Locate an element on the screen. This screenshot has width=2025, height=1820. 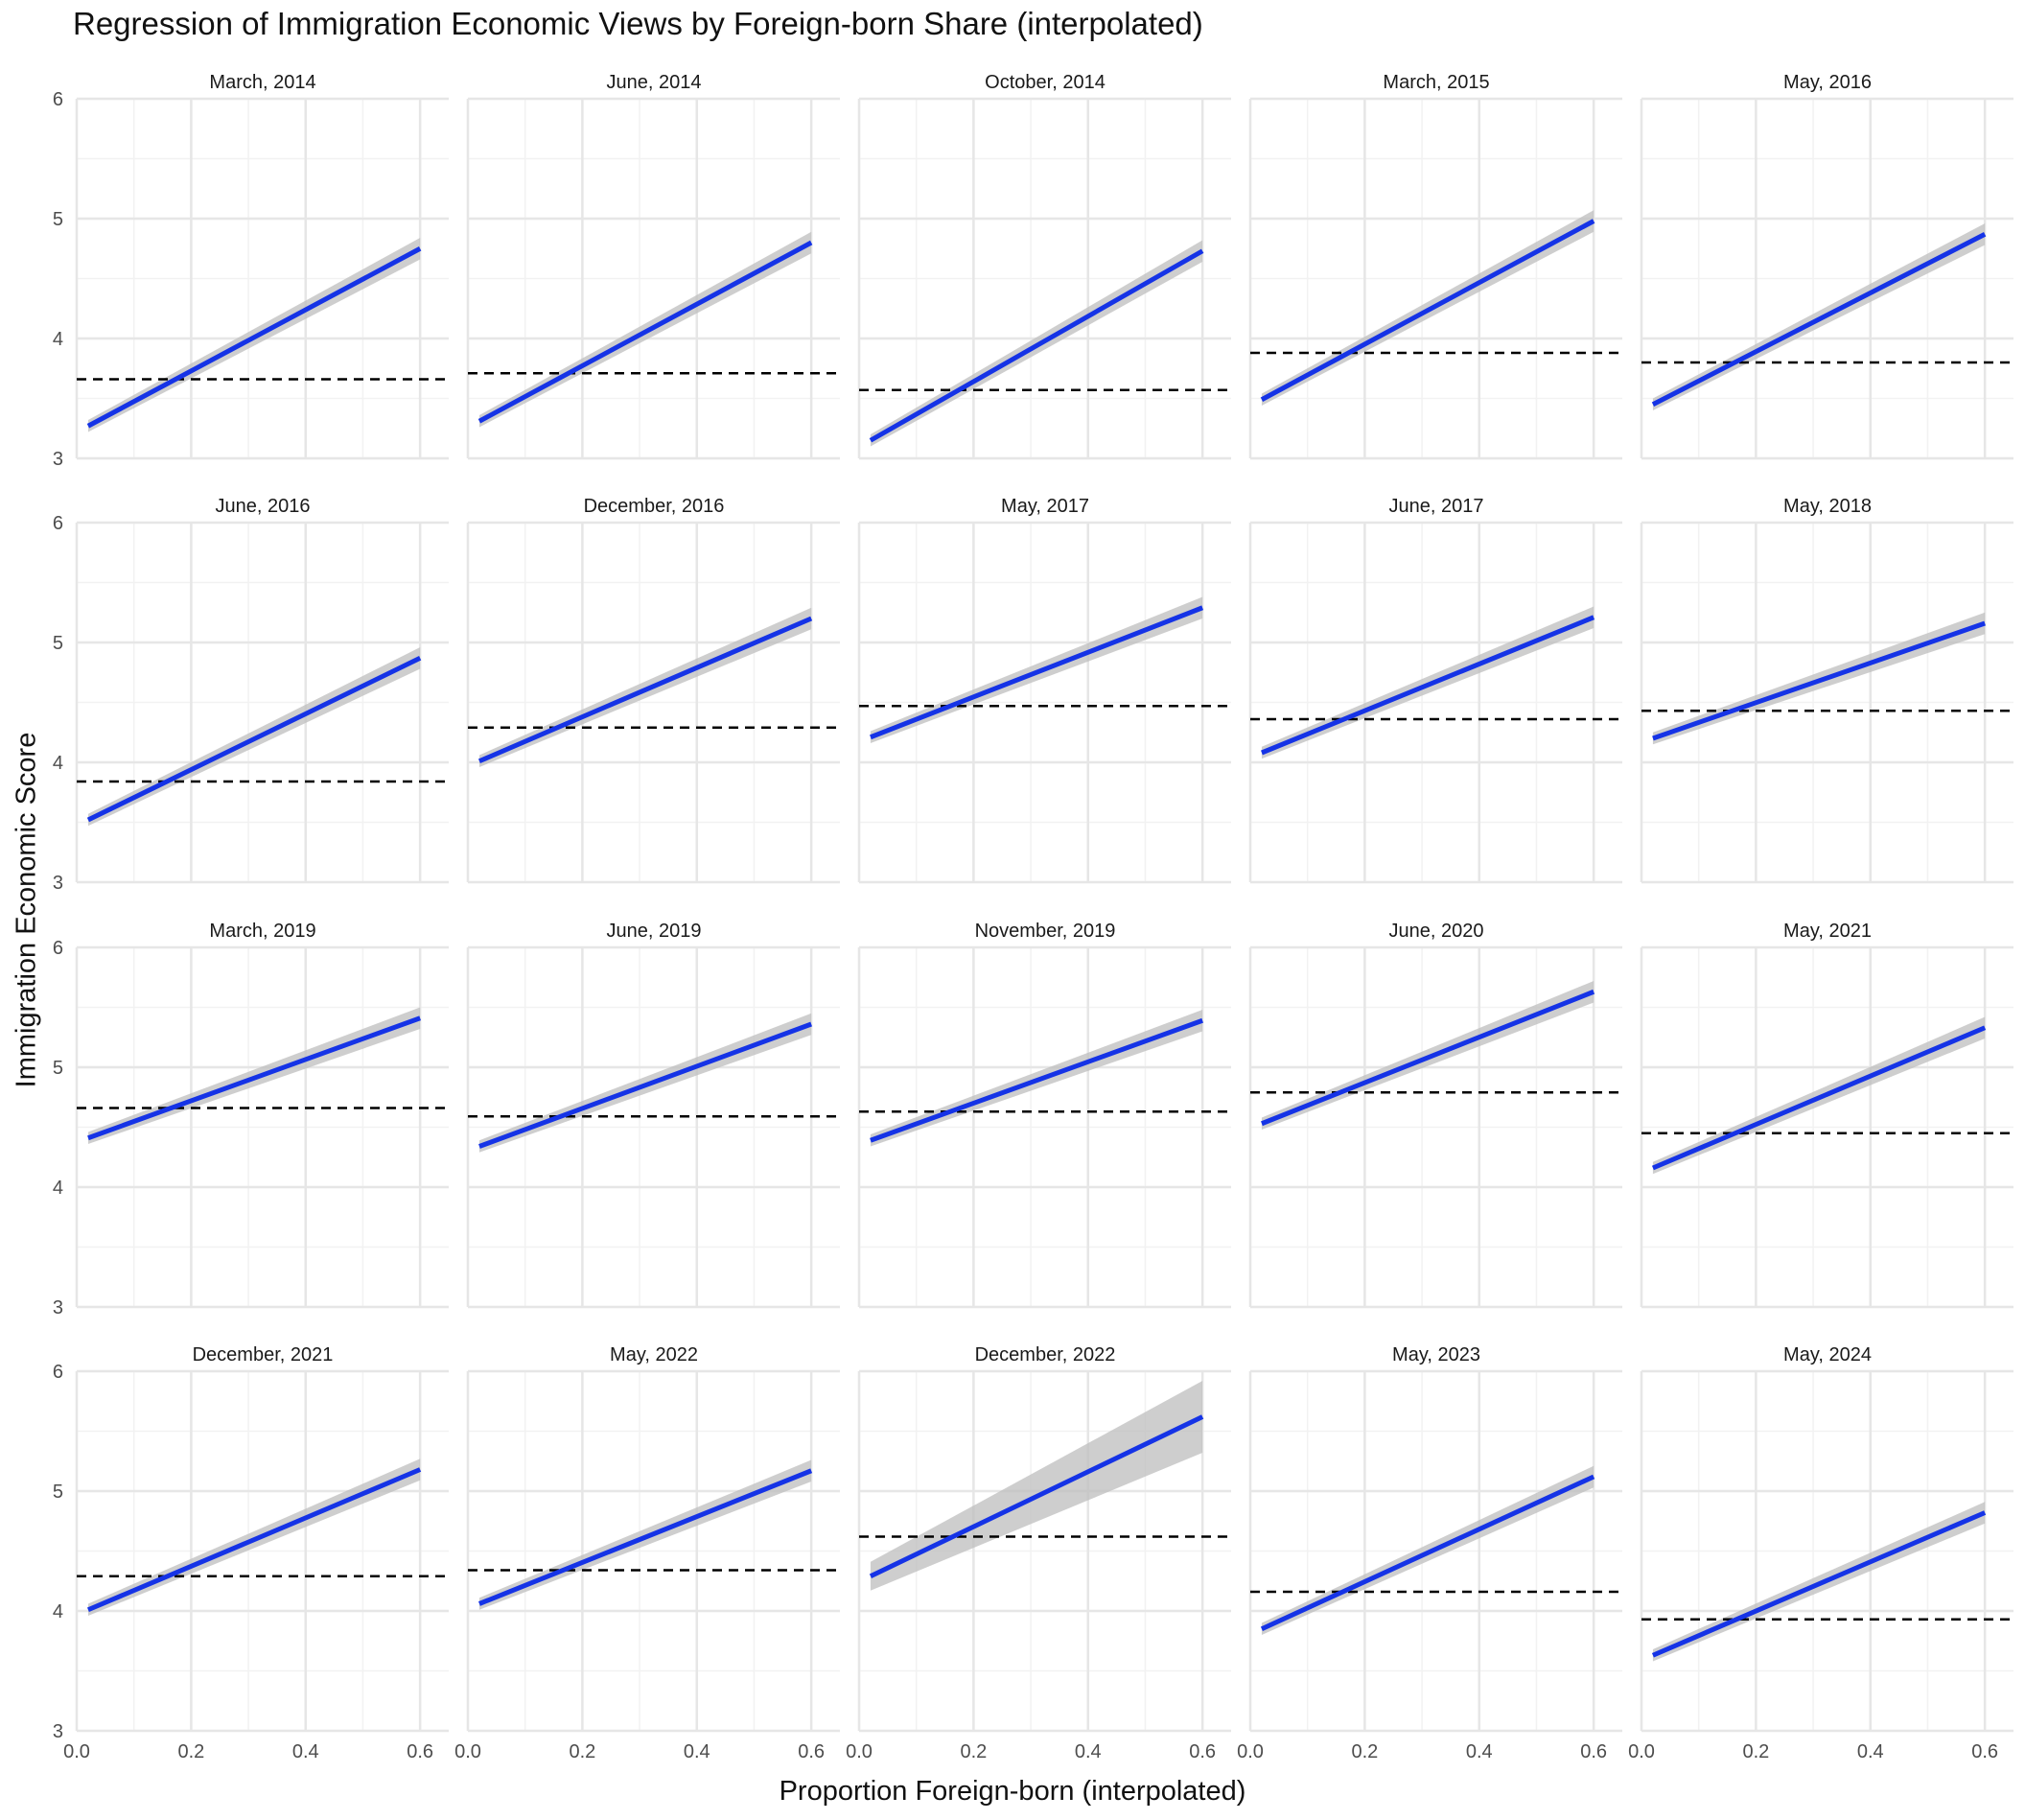
y-axis-label: Immigration Economic Score is located at coordinates (26, 910).